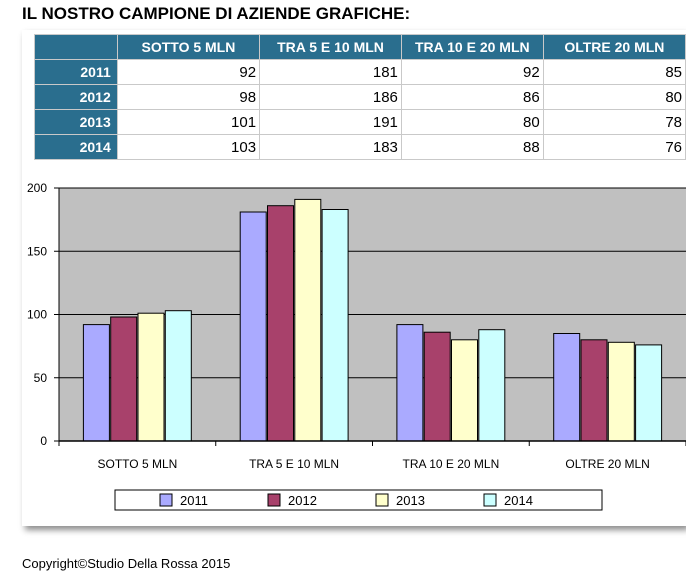  Describe the element at coordinates (330, 97) in the screenshot. I see `table-cell: 186` at that location.